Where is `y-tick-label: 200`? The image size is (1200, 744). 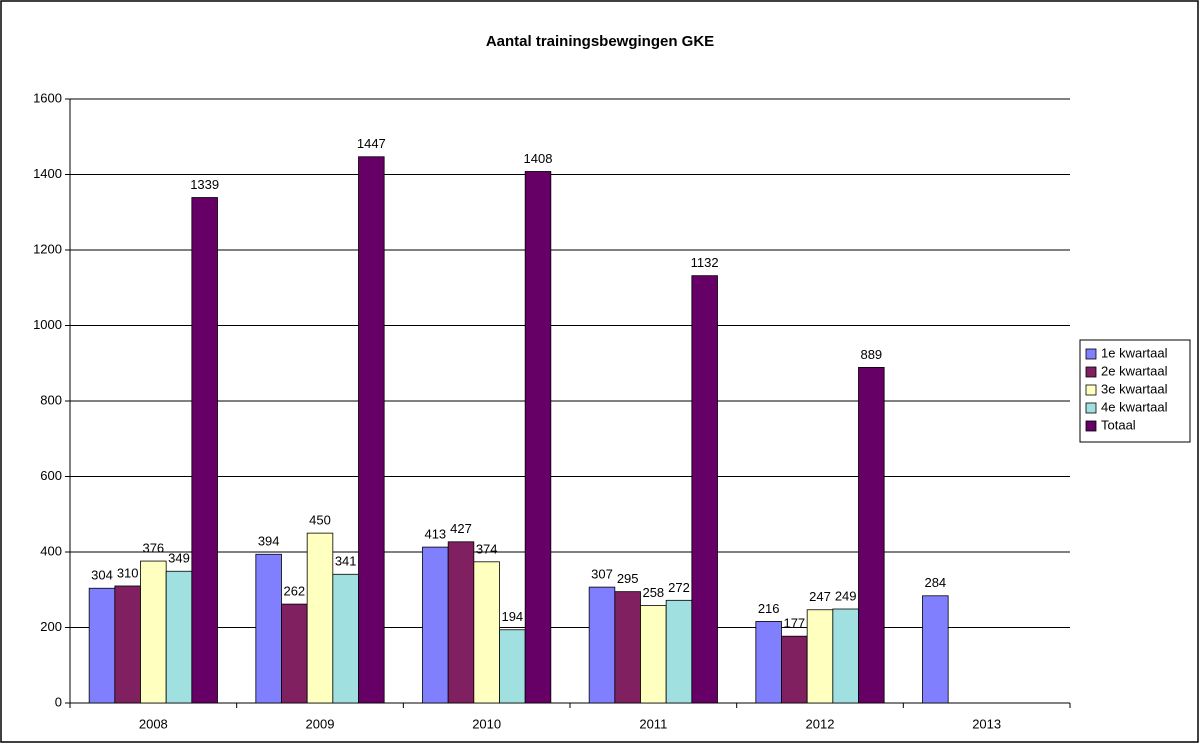
y-tick-label: 200 is located at coordinates (51, 626).